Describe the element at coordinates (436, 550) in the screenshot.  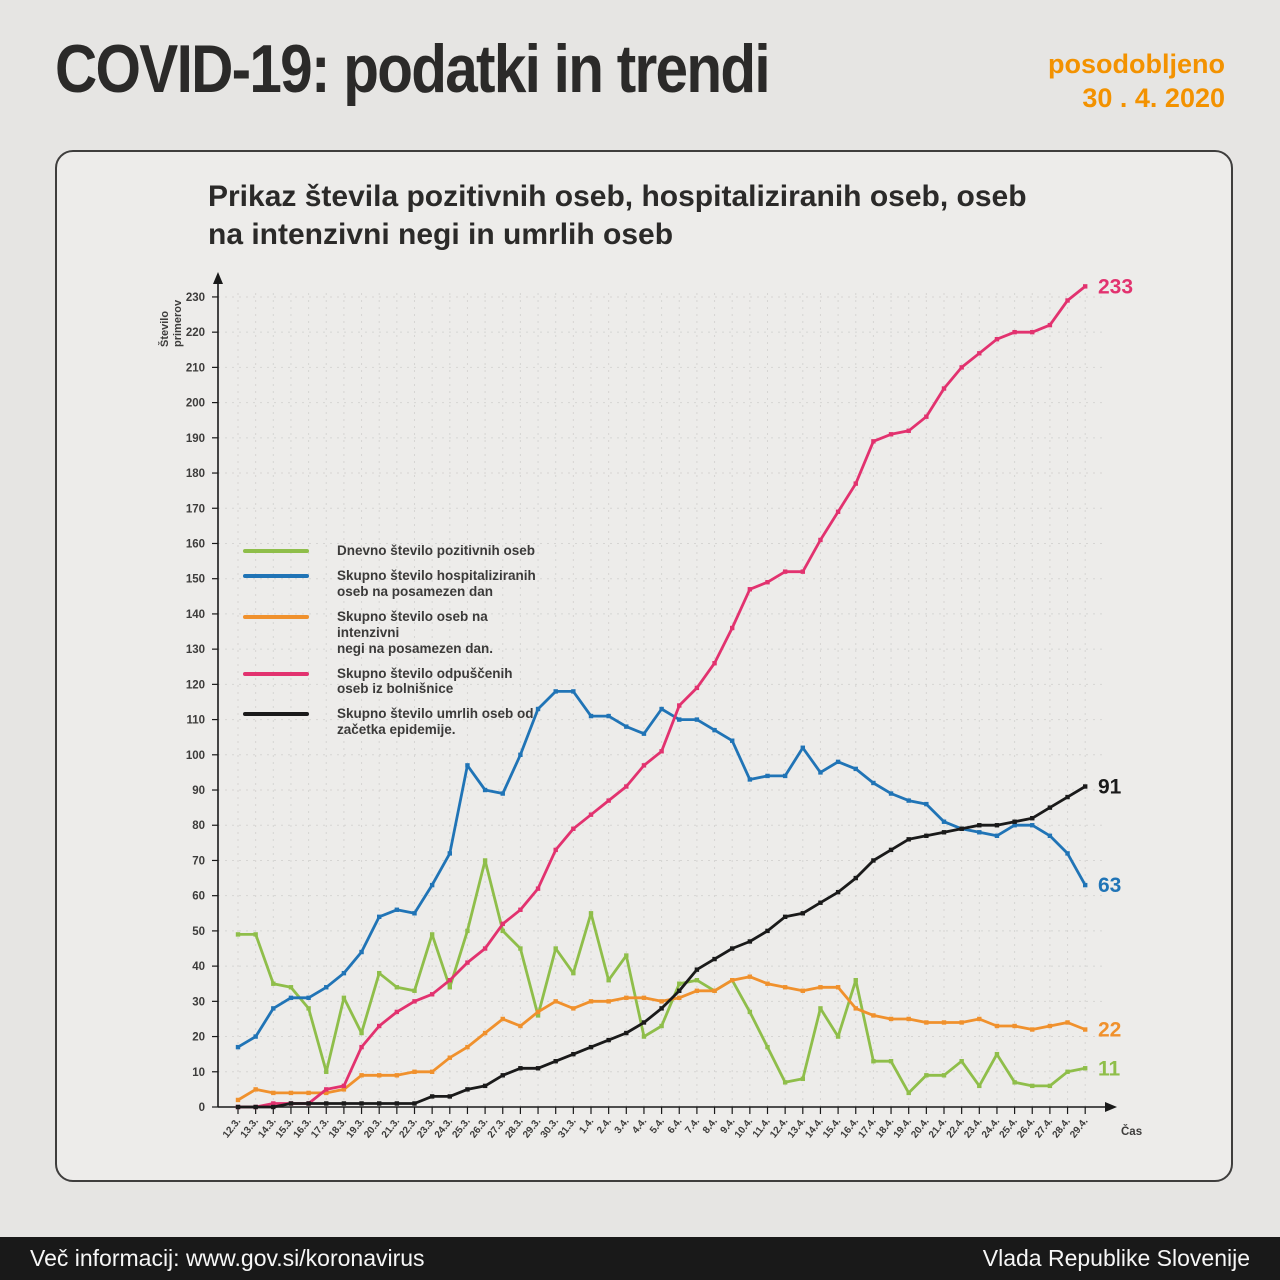
I see `legend-label: Dnevno število pozitivnih oseb` at that location.